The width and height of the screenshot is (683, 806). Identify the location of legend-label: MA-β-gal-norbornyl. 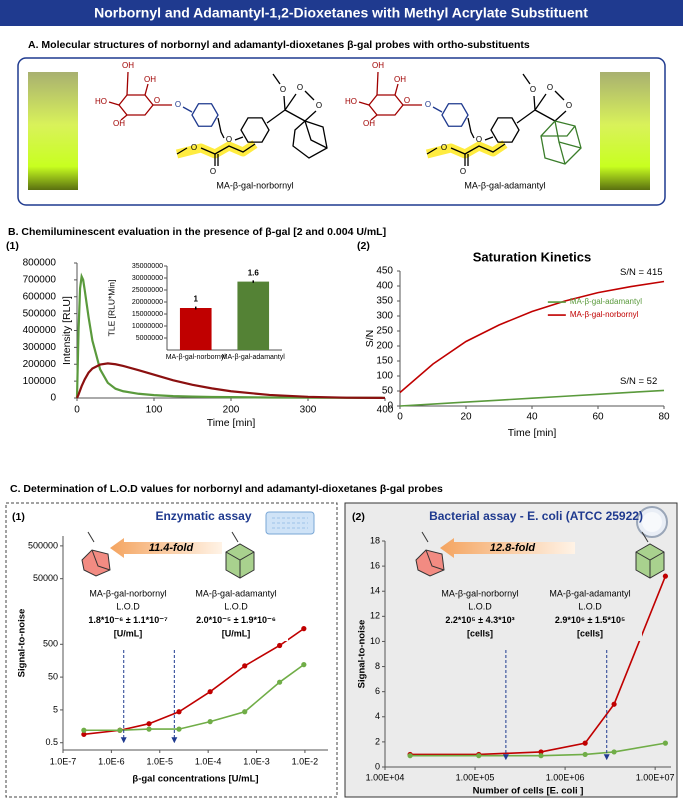
(604, 314).